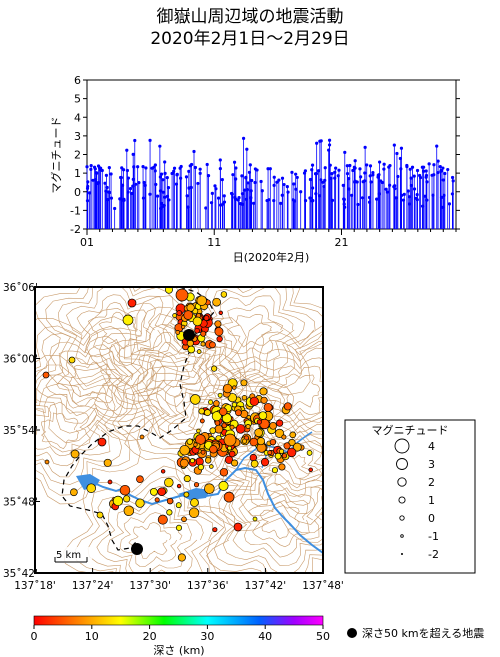  I want to click on y-tick-label: 5, so click(77, 99).